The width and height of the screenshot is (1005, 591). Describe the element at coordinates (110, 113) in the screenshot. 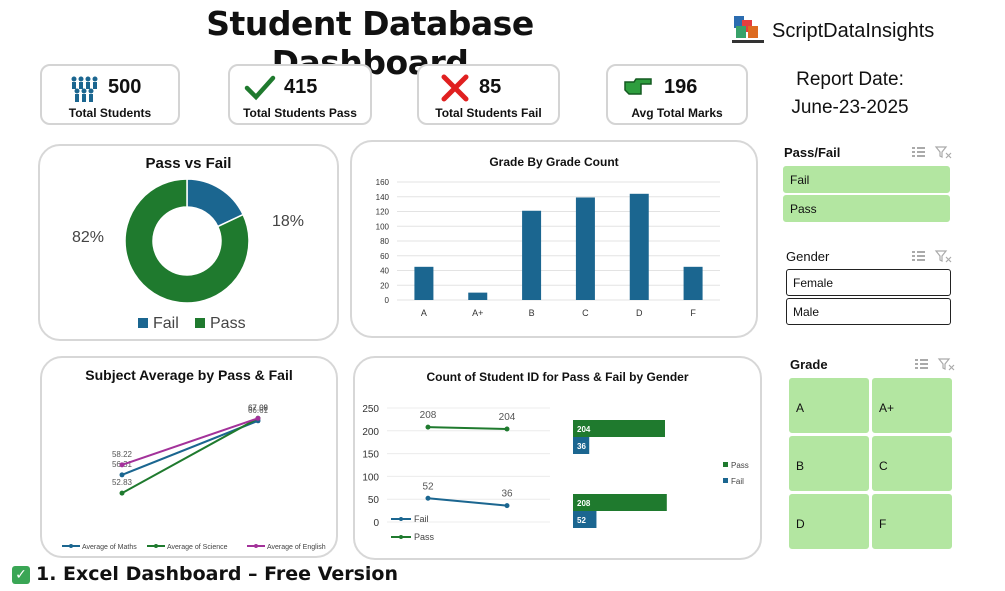

I see `kpi-label: Total Students` at that location.